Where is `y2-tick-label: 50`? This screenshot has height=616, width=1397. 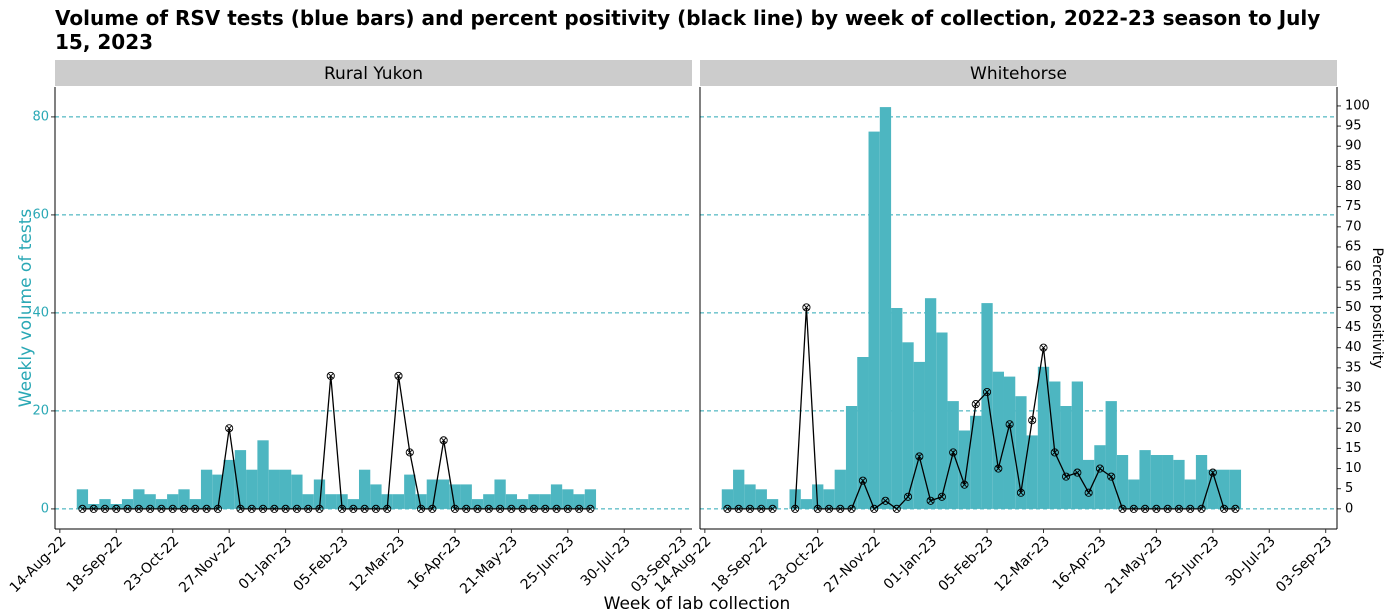 y2-tick-label: 50 is located at coordinates (1353, 307).